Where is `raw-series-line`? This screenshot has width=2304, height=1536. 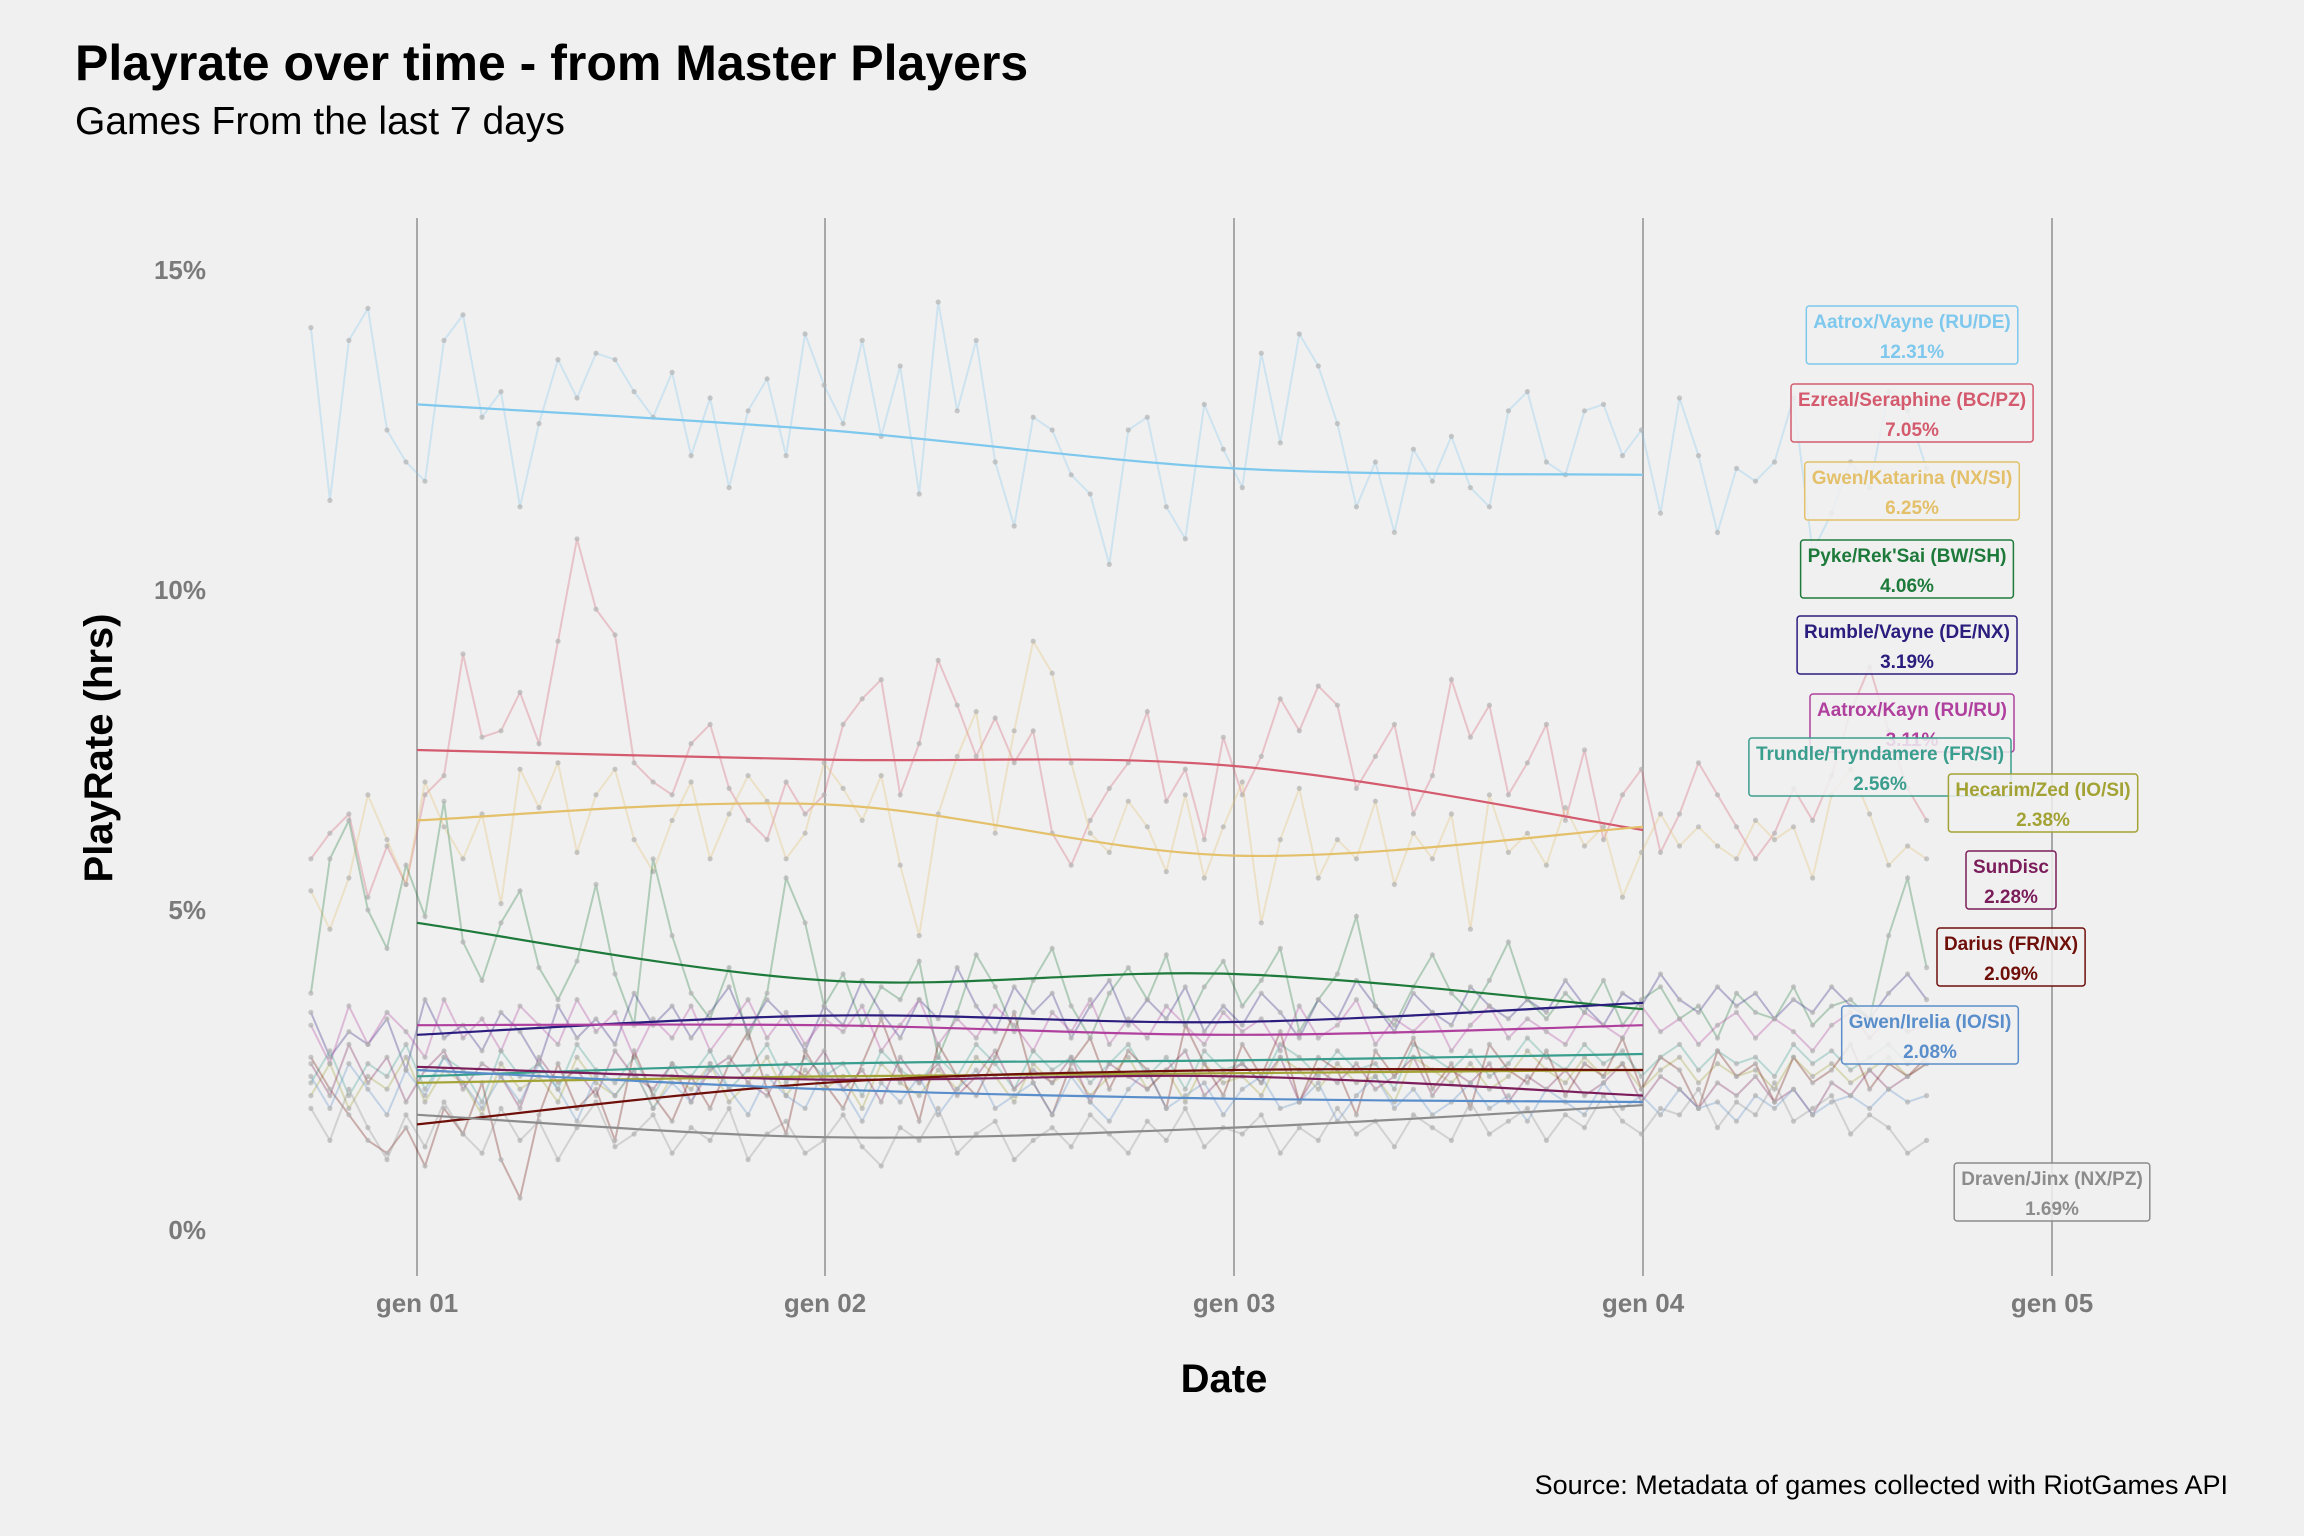
raw-series-line is located at coordinates (1119, 1124).